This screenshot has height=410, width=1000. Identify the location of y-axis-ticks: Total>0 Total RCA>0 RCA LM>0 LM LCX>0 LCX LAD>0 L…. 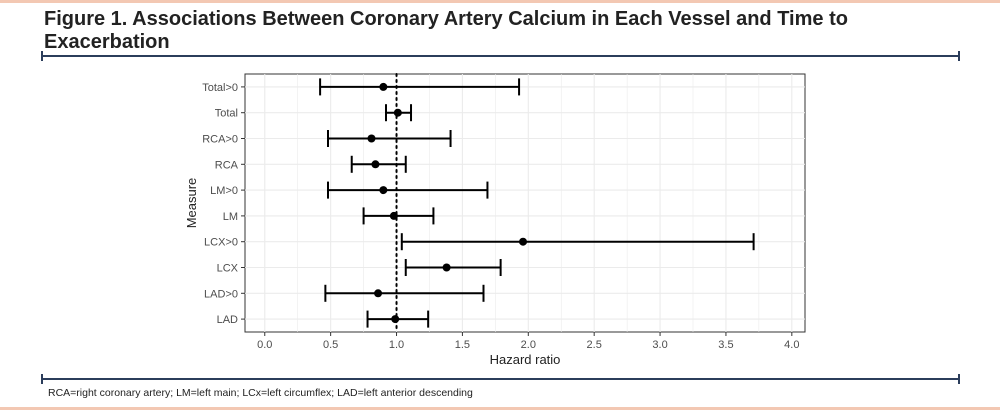
(223, 204).